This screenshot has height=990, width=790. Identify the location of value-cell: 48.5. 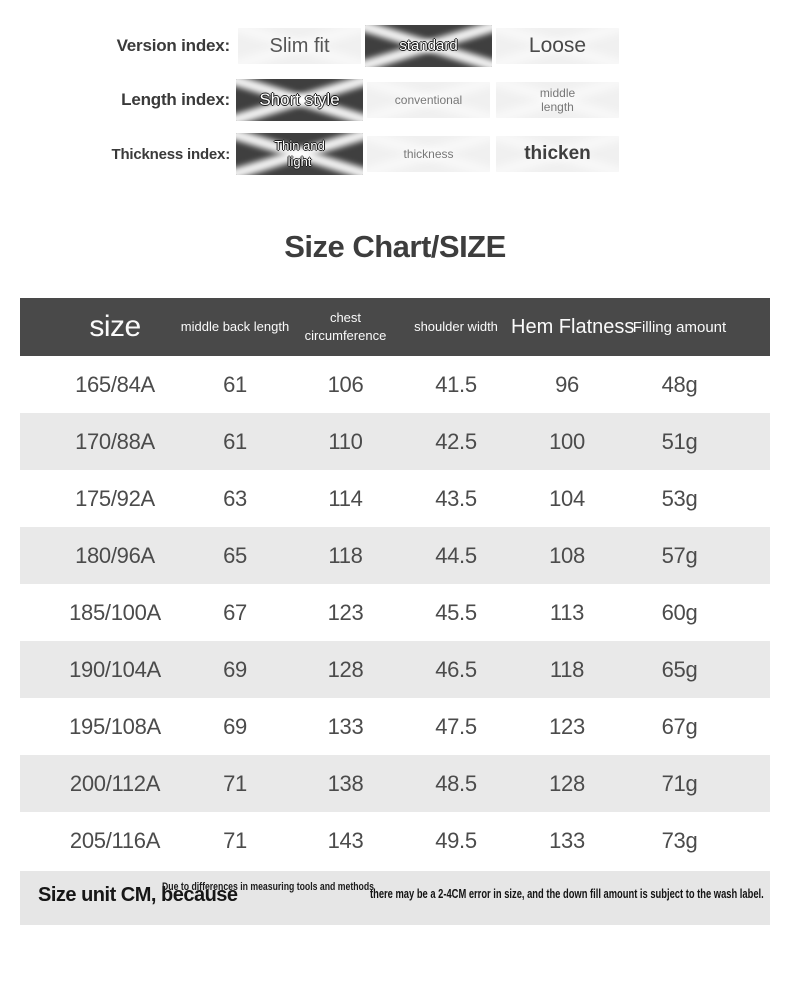
(456, 783).